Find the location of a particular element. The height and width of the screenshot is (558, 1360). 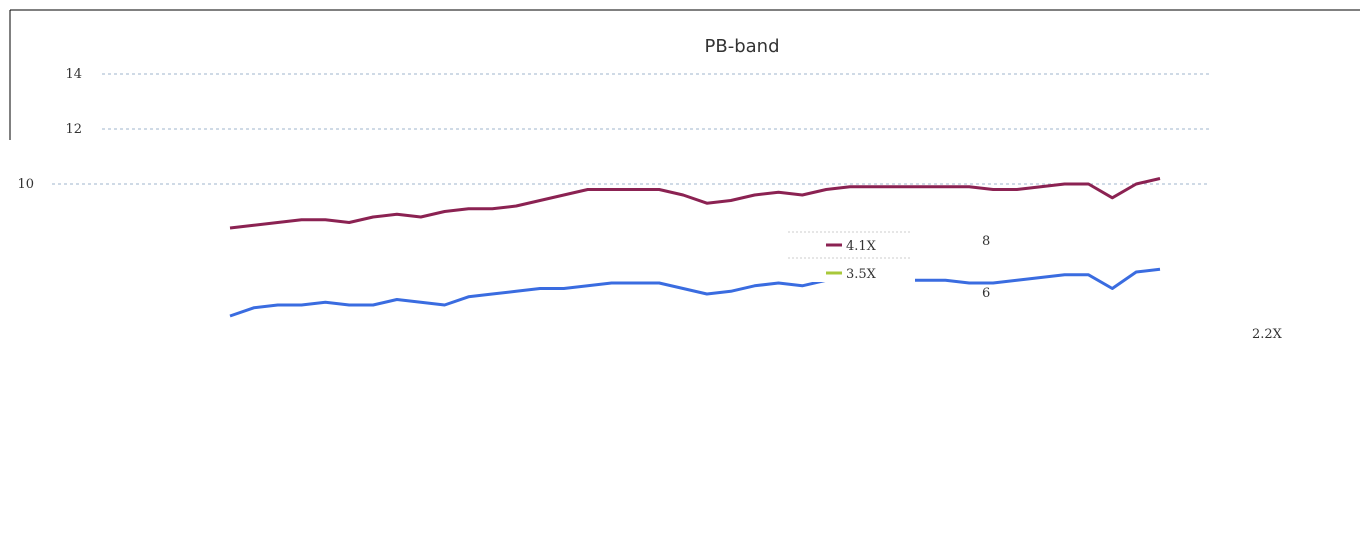

legend-label-3-5x: 3.5X is located at coordinates (861, 274).